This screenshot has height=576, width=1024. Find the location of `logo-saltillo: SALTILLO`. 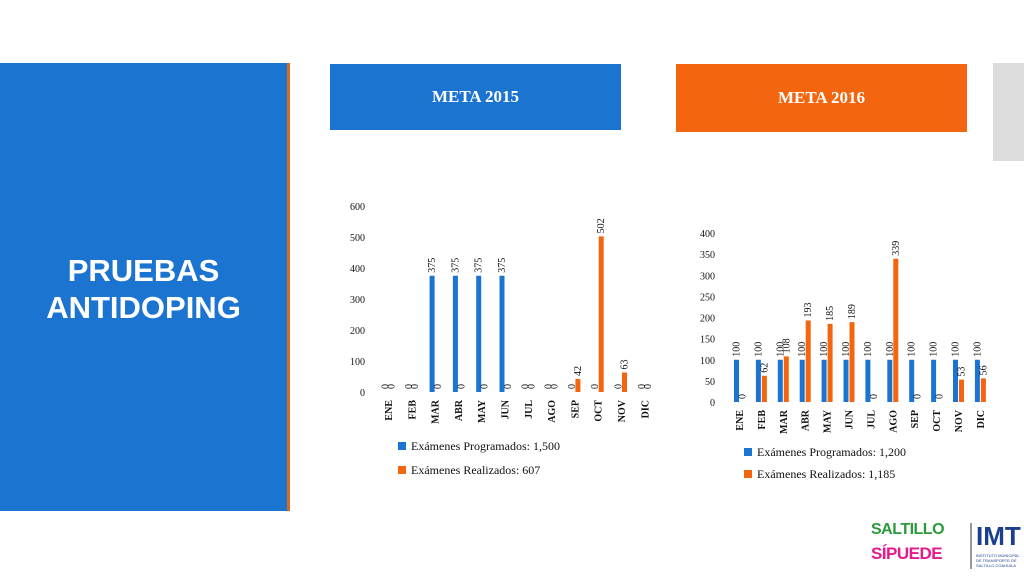

logo-saltillo: SALTILLO is located at coordinates (908, 529).